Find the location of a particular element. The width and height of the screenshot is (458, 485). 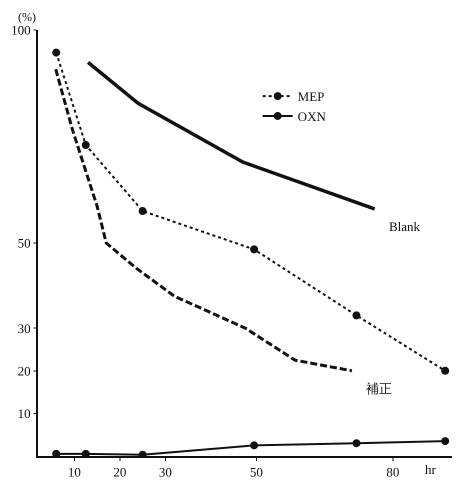

y-axis-title: (%) is located at coordinates (27, 17).